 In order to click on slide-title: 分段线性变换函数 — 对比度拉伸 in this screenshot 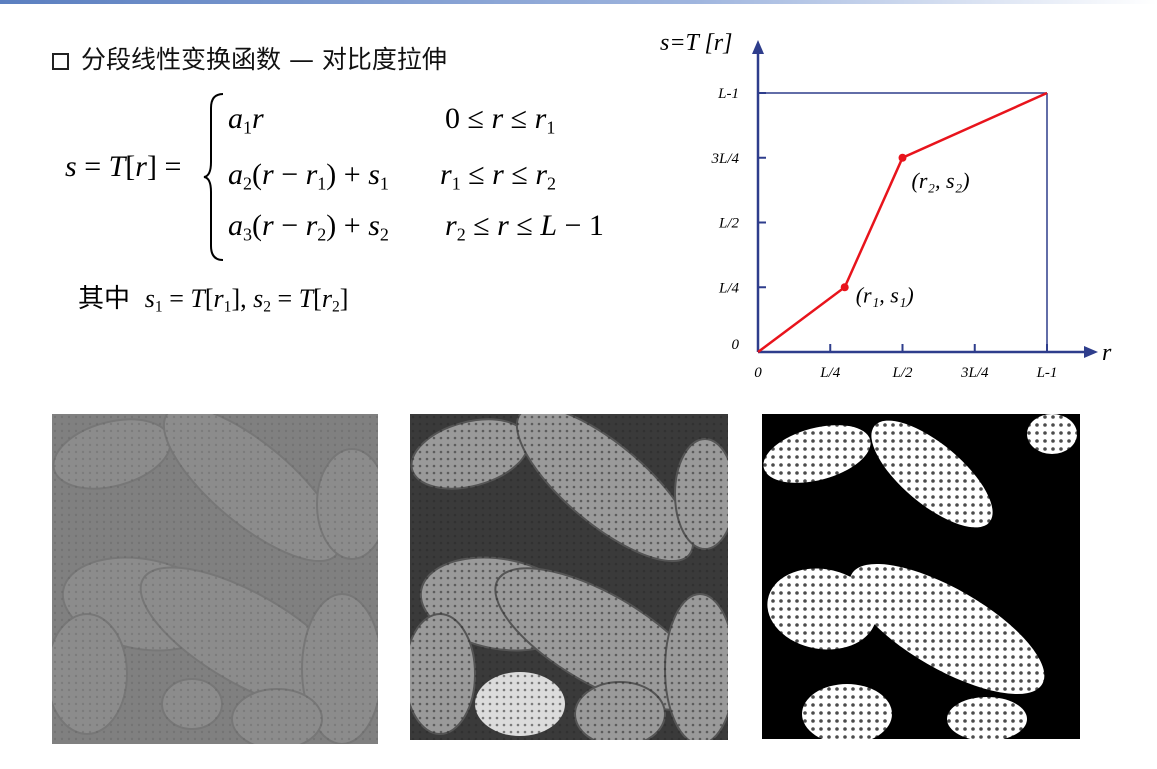, I will do `click(249, 58)`.